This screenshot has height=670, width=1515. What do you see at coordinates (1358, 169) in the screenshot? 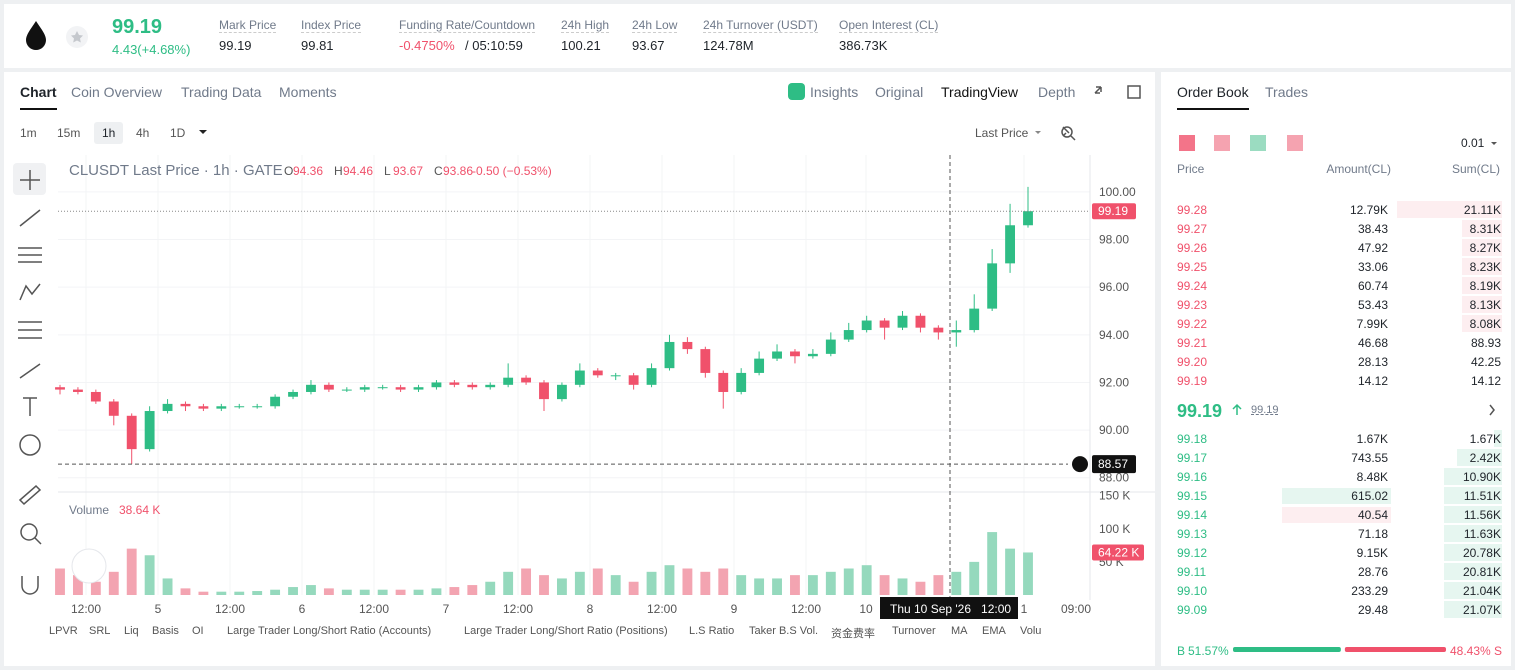
I see `col-header: Amount(CL)` at bounding box center [1358, 169].